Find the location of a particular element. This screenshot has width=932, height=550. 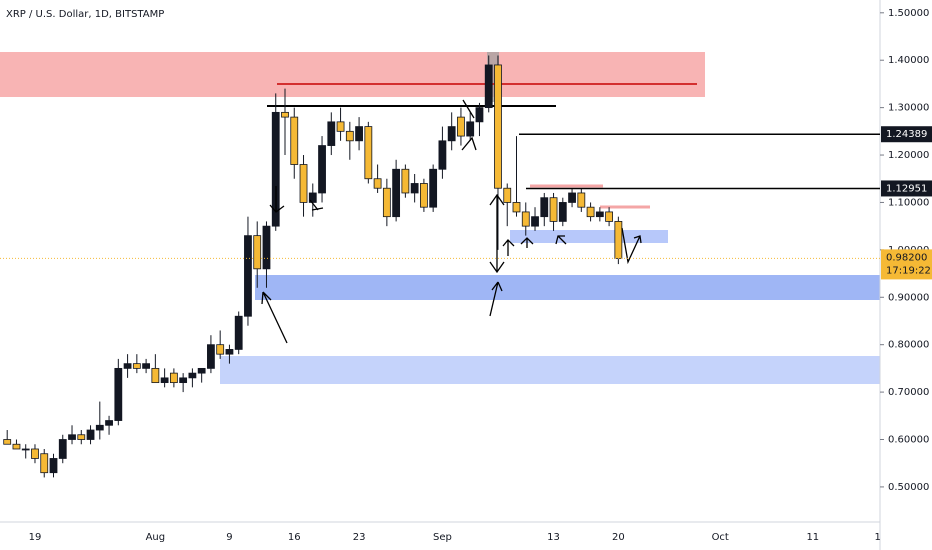

x-tick-label: Aug is located at coordinates (156, 537).